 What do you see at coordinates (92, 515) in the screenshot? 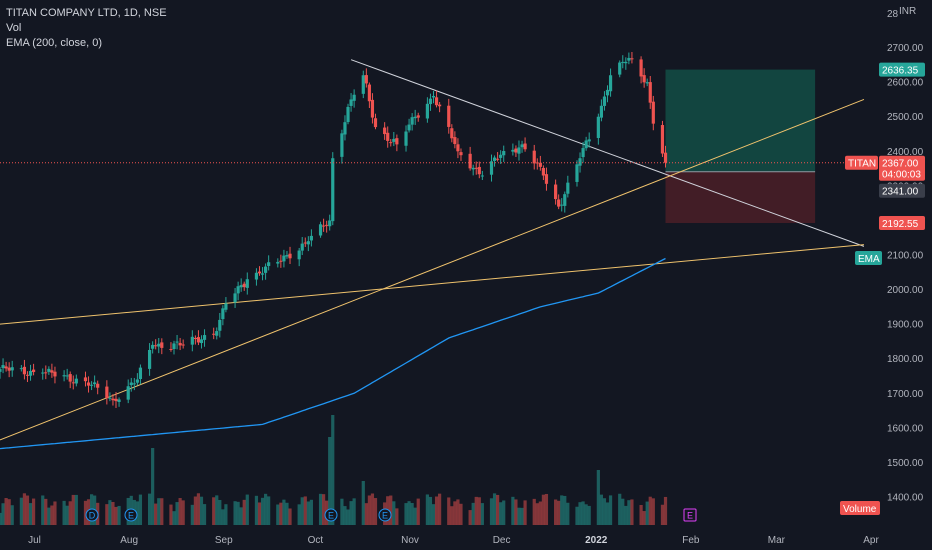
I see `dividend-marker: D` at bounding box center [92, 515].